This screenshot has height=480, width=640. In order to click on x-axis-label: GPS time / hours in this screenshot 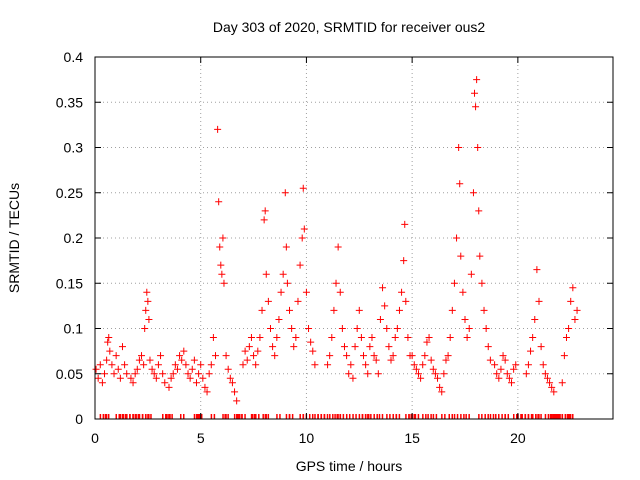, I will do `click(349, 466)`.